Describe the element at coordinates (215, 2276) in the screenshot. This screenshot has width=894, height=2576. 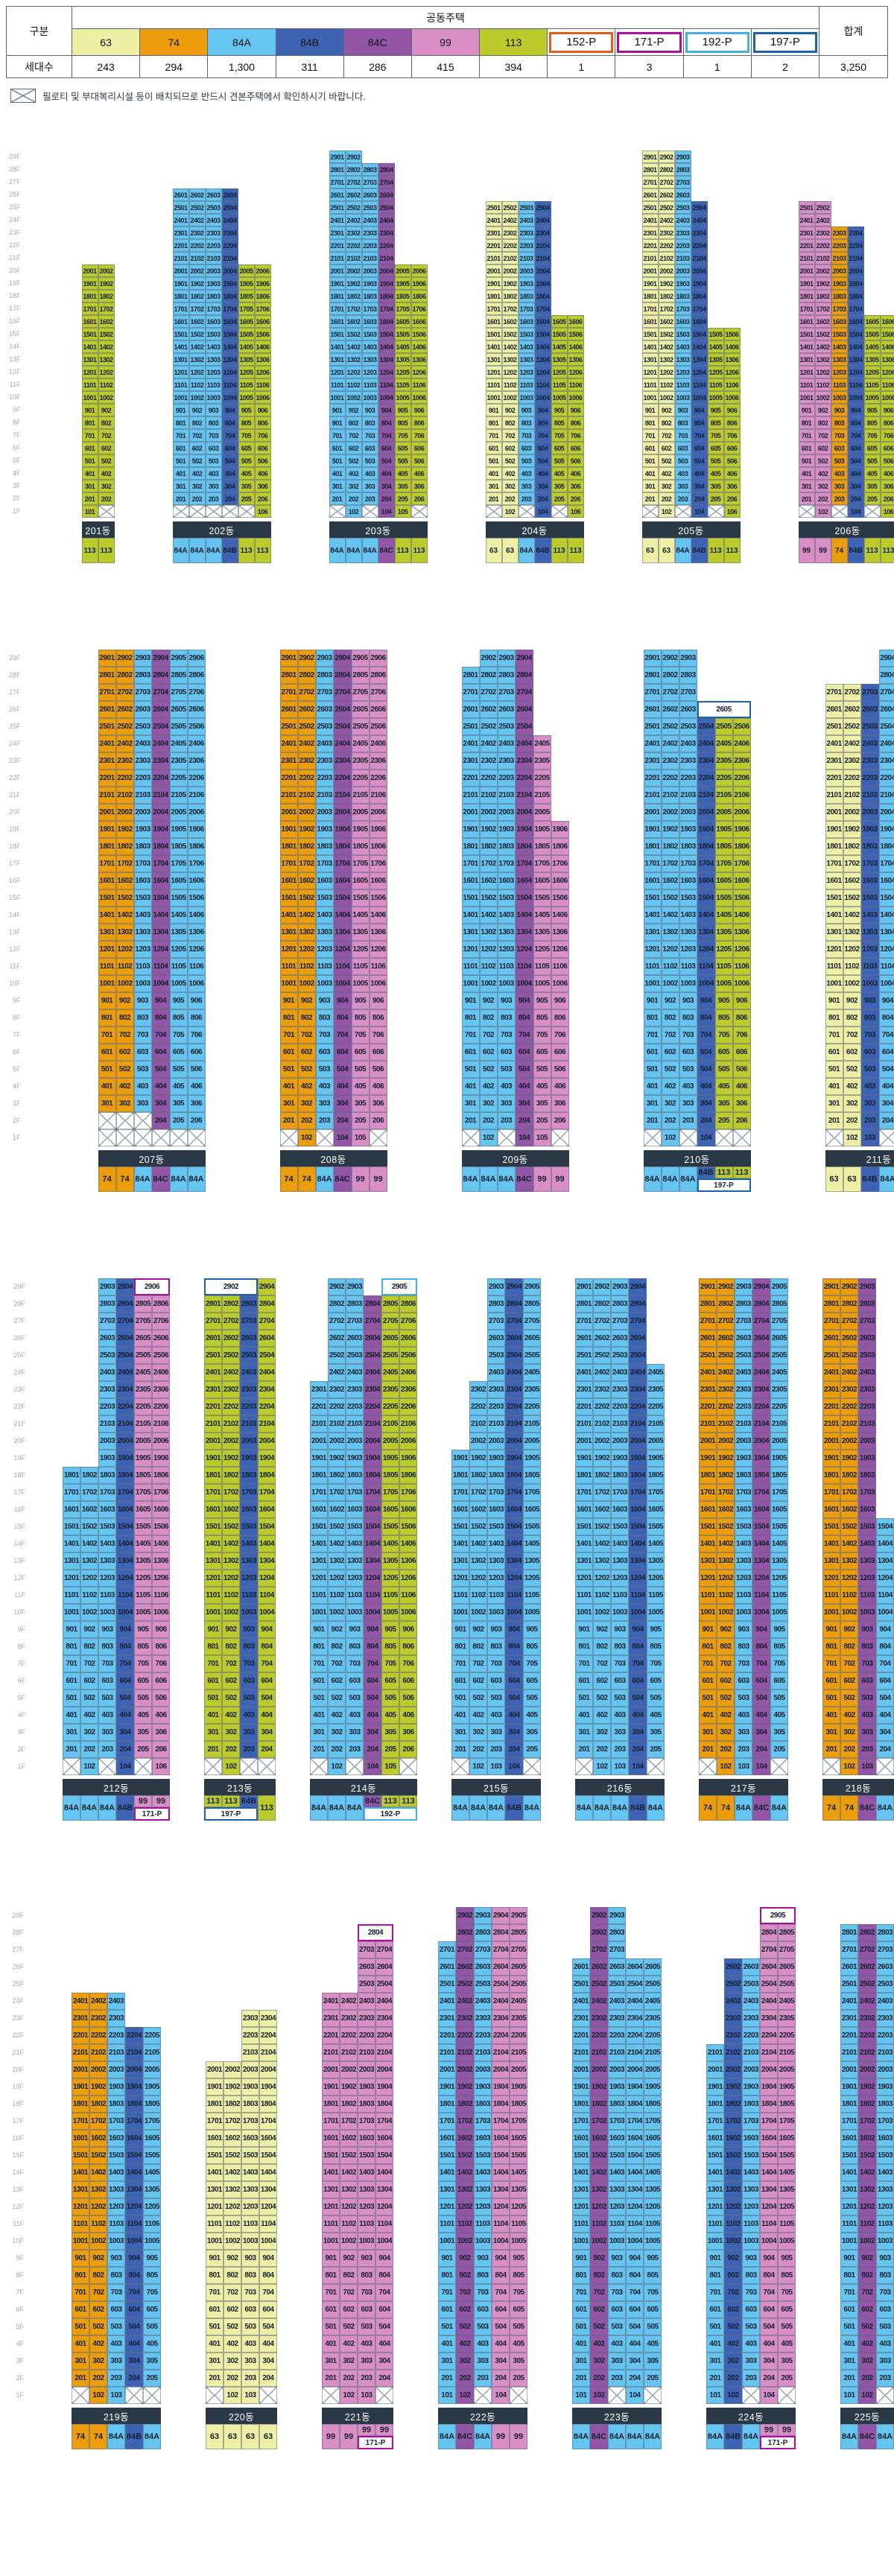
I see `unit-cell-801: 801` at that location.